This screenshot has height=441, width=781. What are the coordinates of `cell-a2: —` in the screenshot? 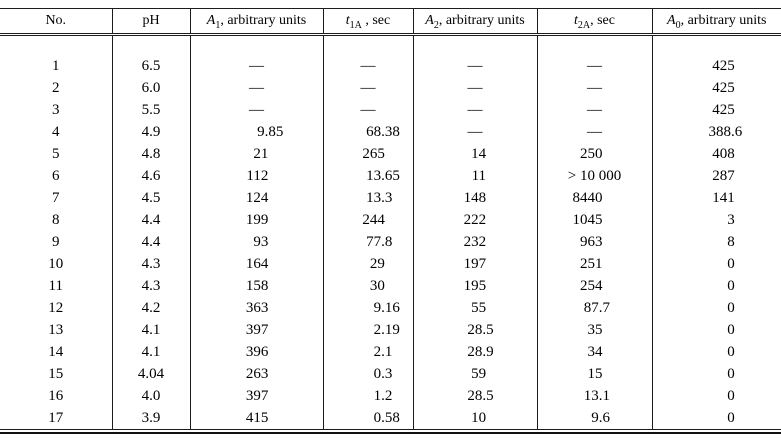 It's located at (474, 132).